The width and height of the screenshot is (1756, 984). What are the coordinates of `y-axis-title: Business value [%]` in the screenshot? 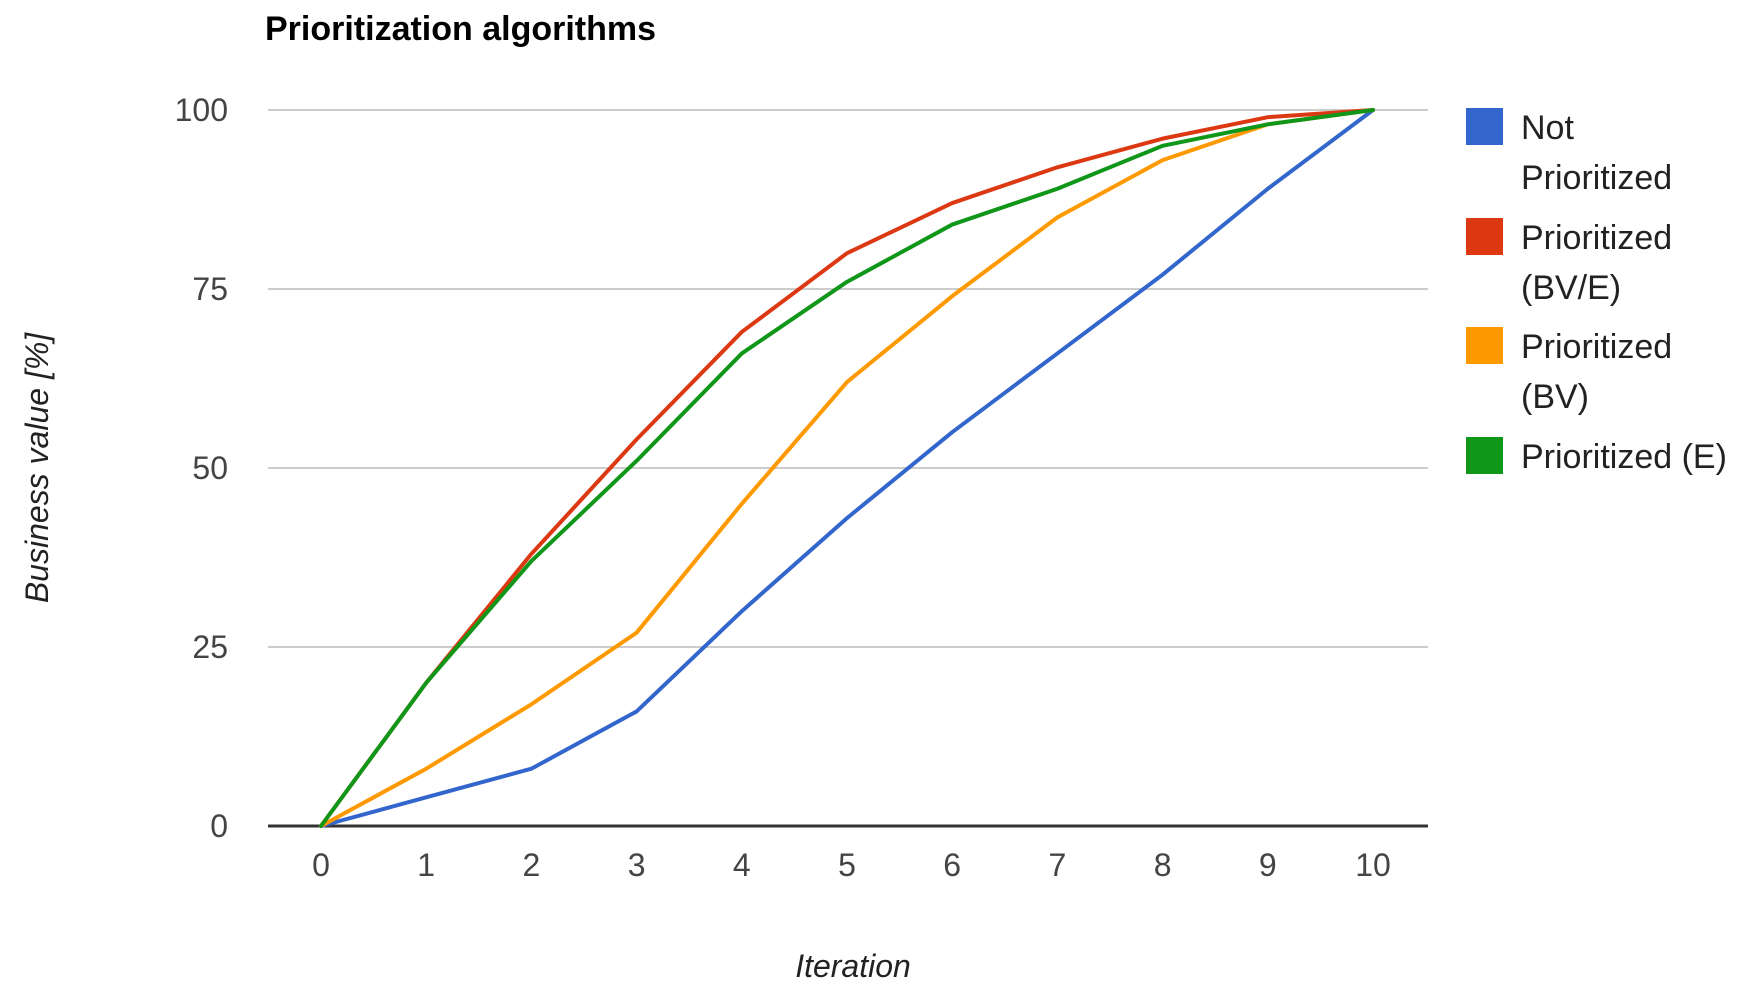 It's located at (37, 467).